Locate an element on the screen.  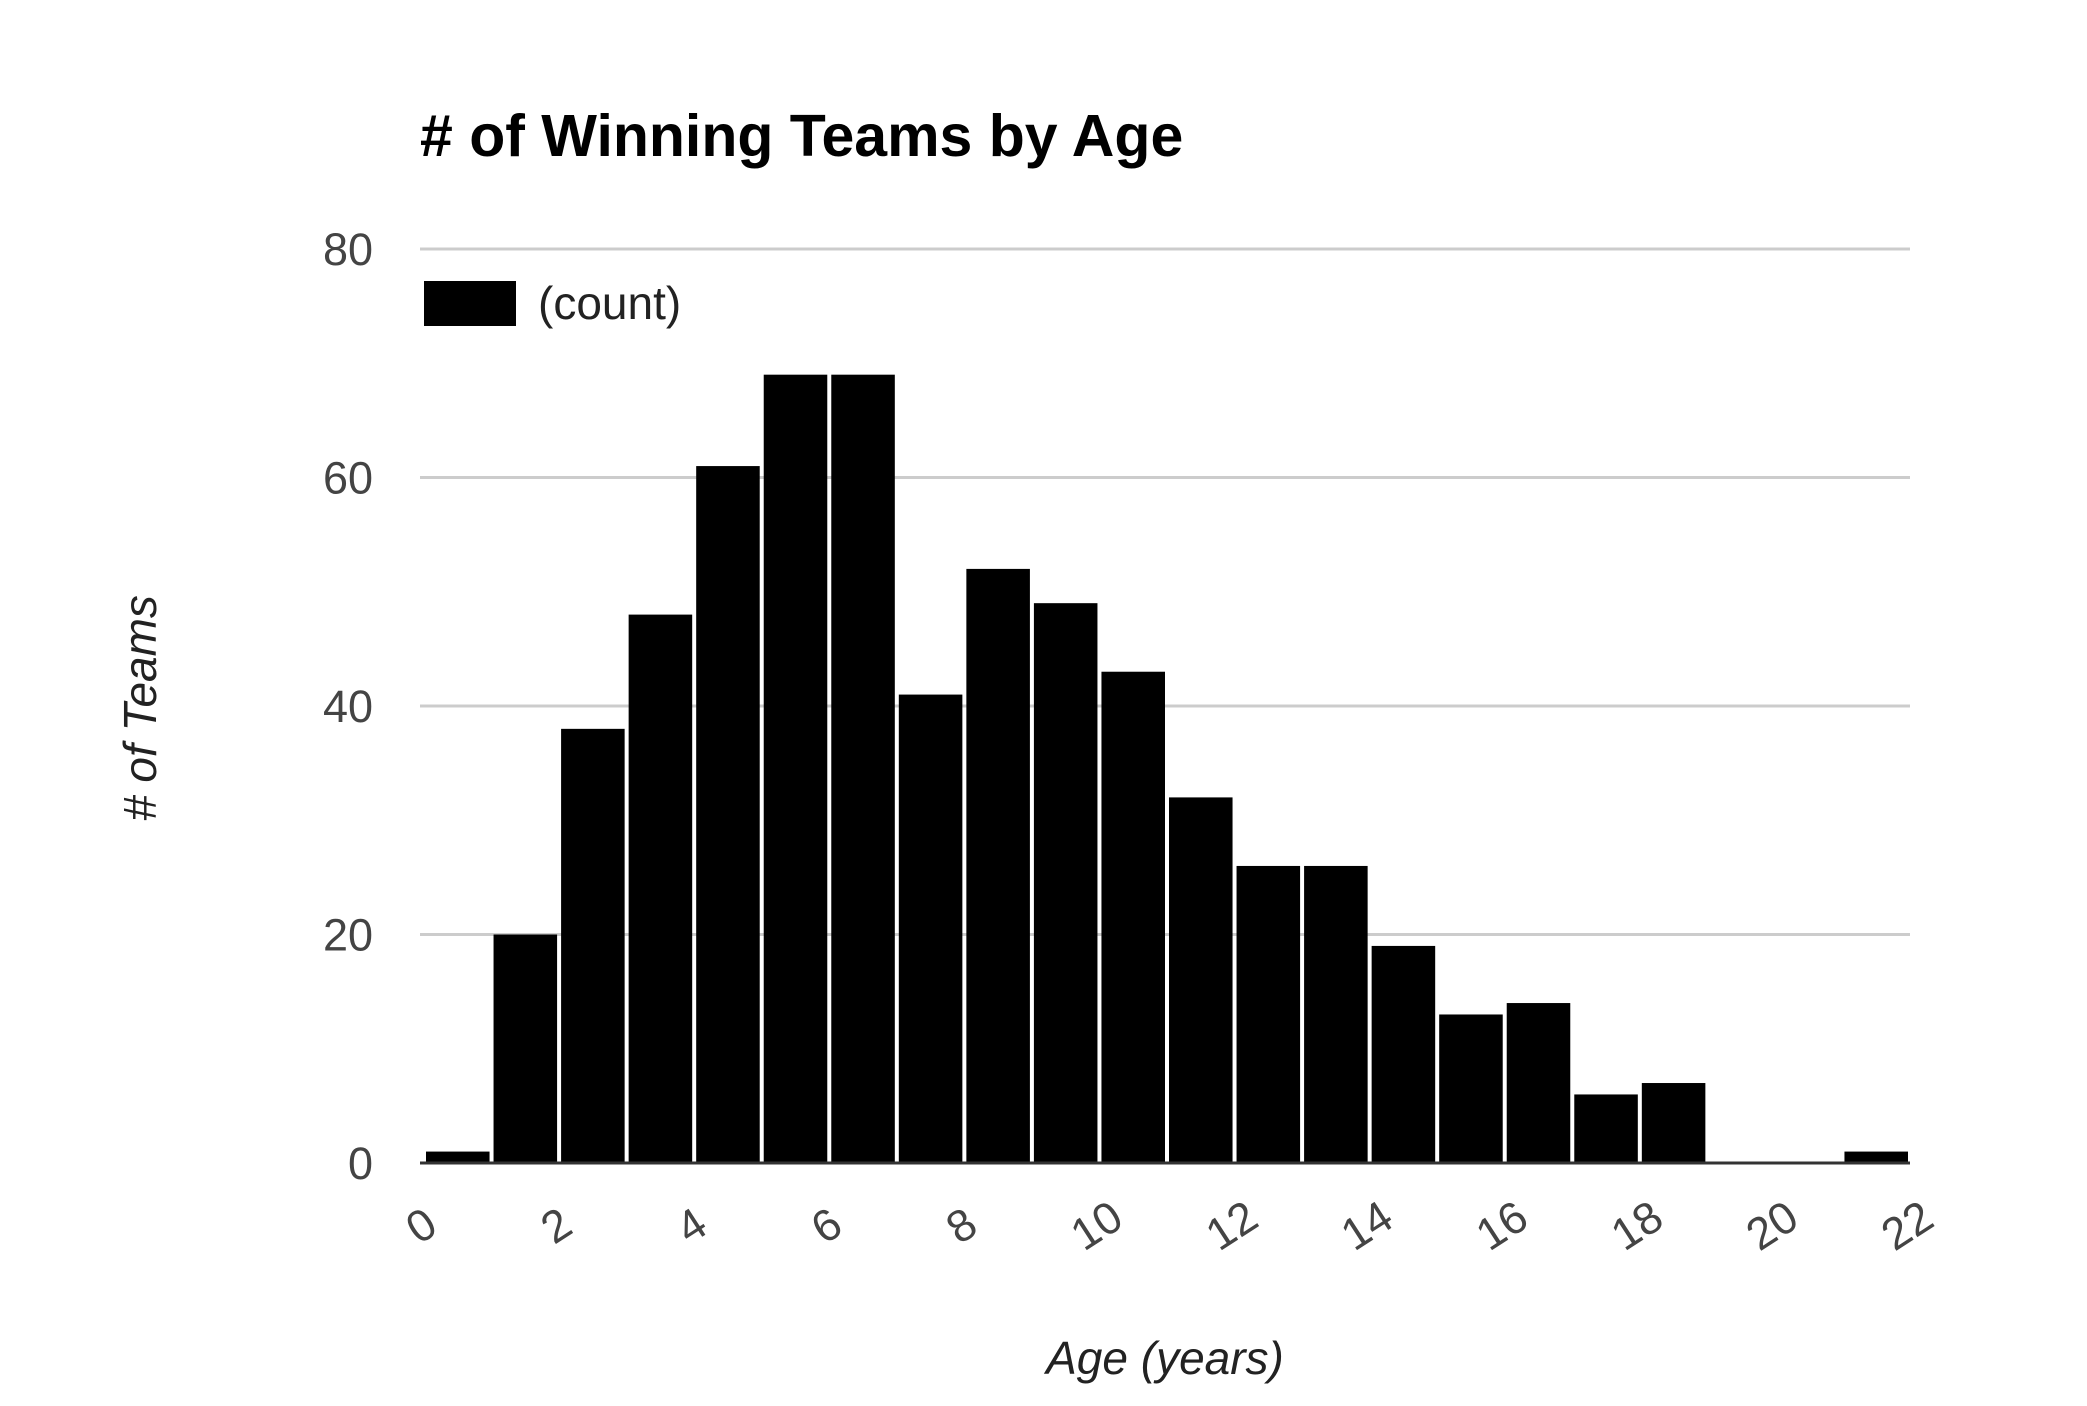
x-tick-label: 0 is located at coordinates (421, 1225).